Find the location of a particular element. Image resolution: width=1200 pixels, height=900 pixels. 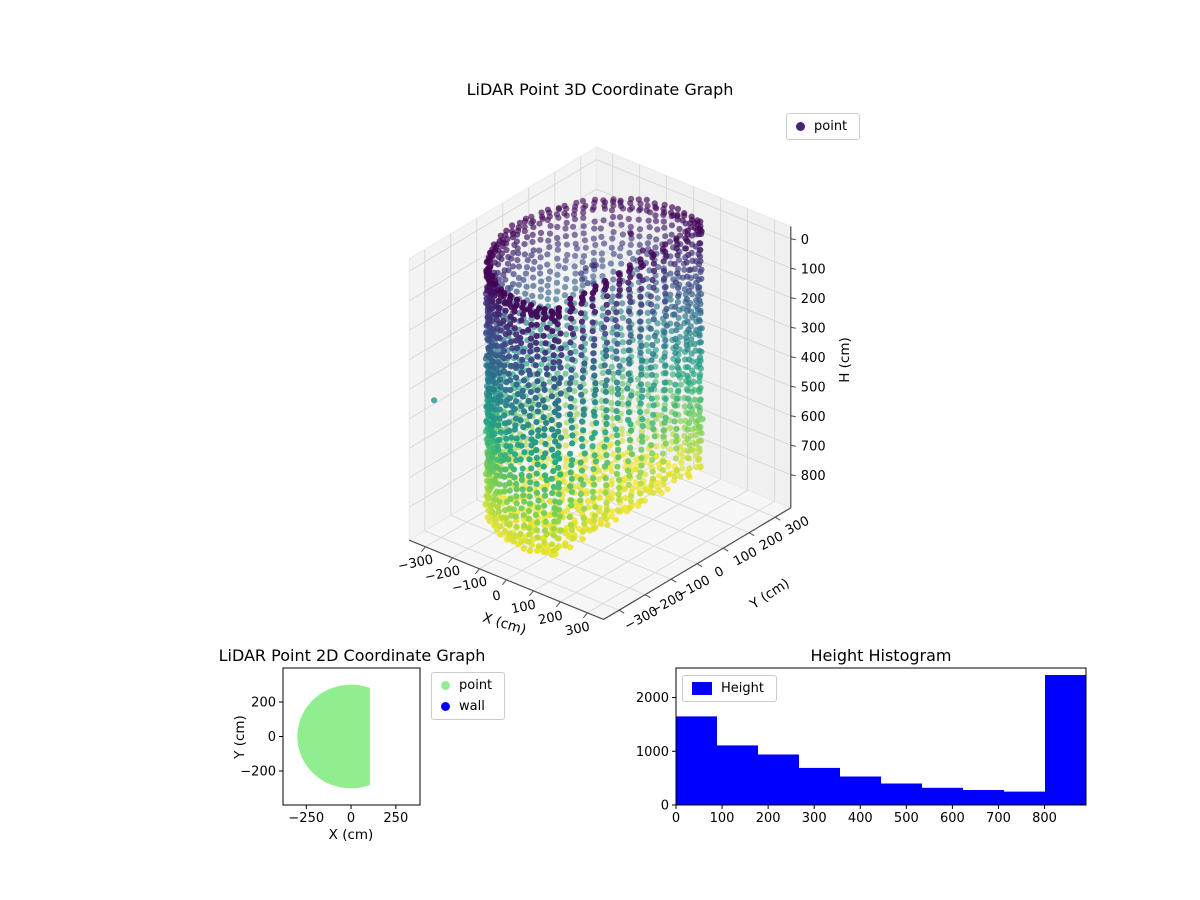

x-tick-label: 700 is located at coordinates (998, 818).